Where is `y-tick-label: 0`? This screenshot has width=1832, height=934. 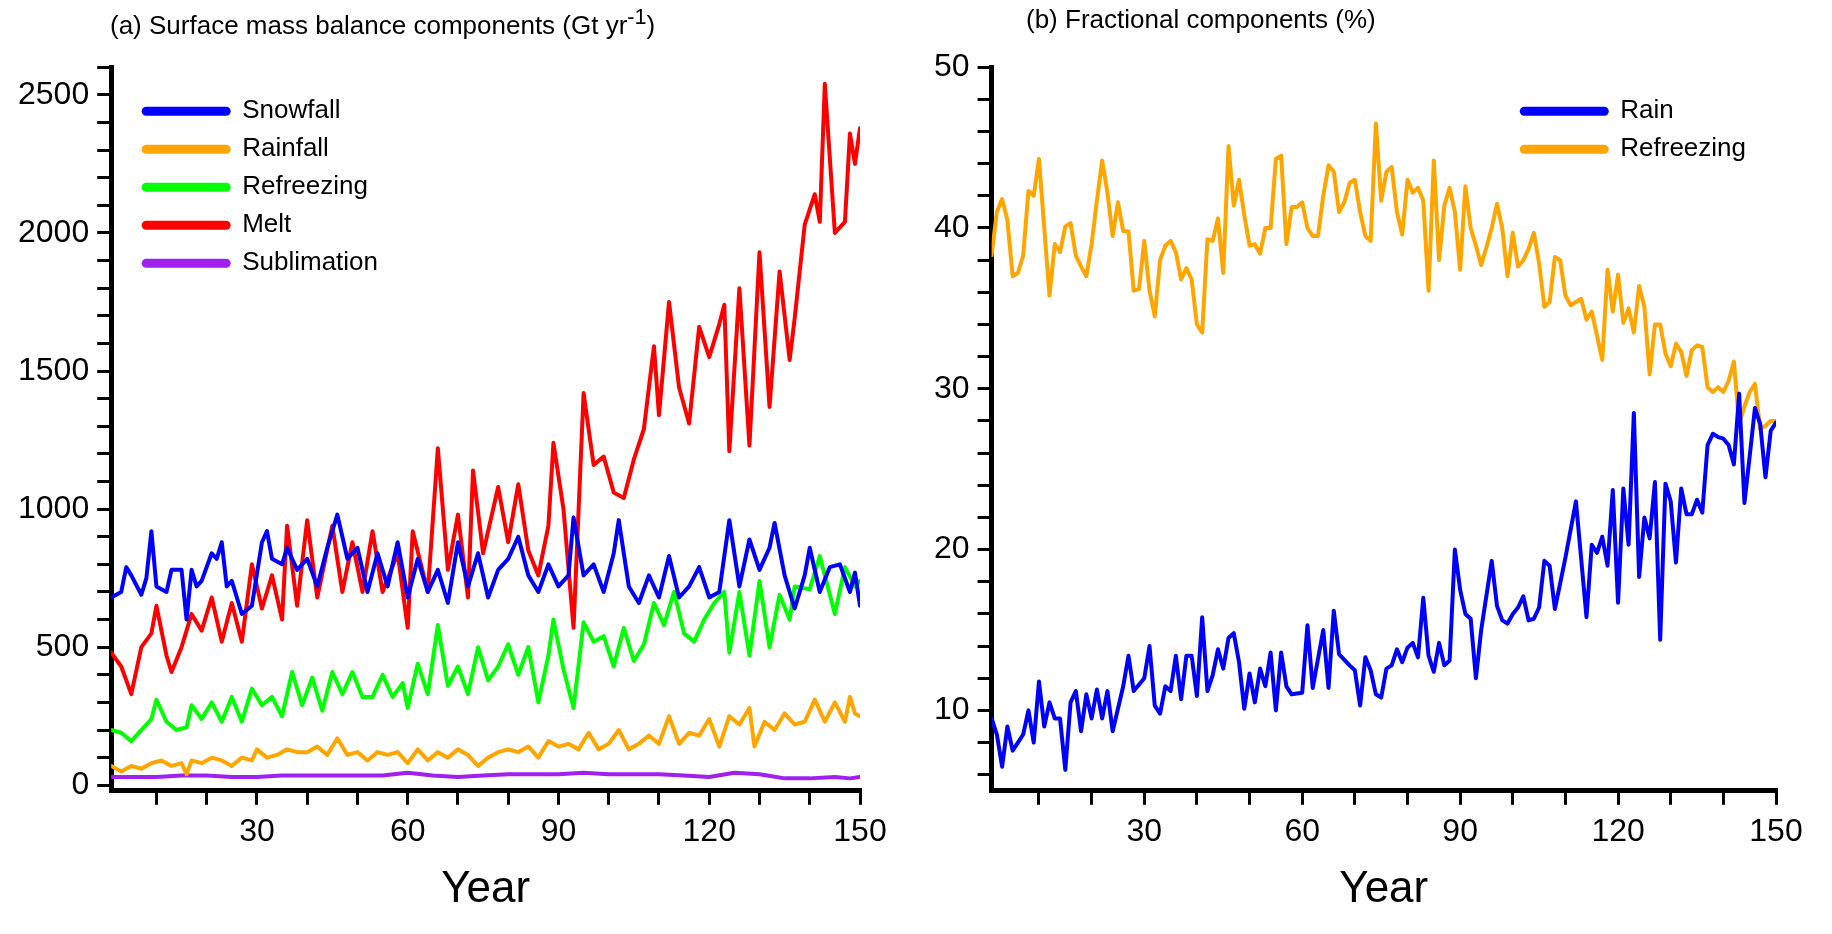
y-tick-label: 0 is located at coordinates (80, 783).